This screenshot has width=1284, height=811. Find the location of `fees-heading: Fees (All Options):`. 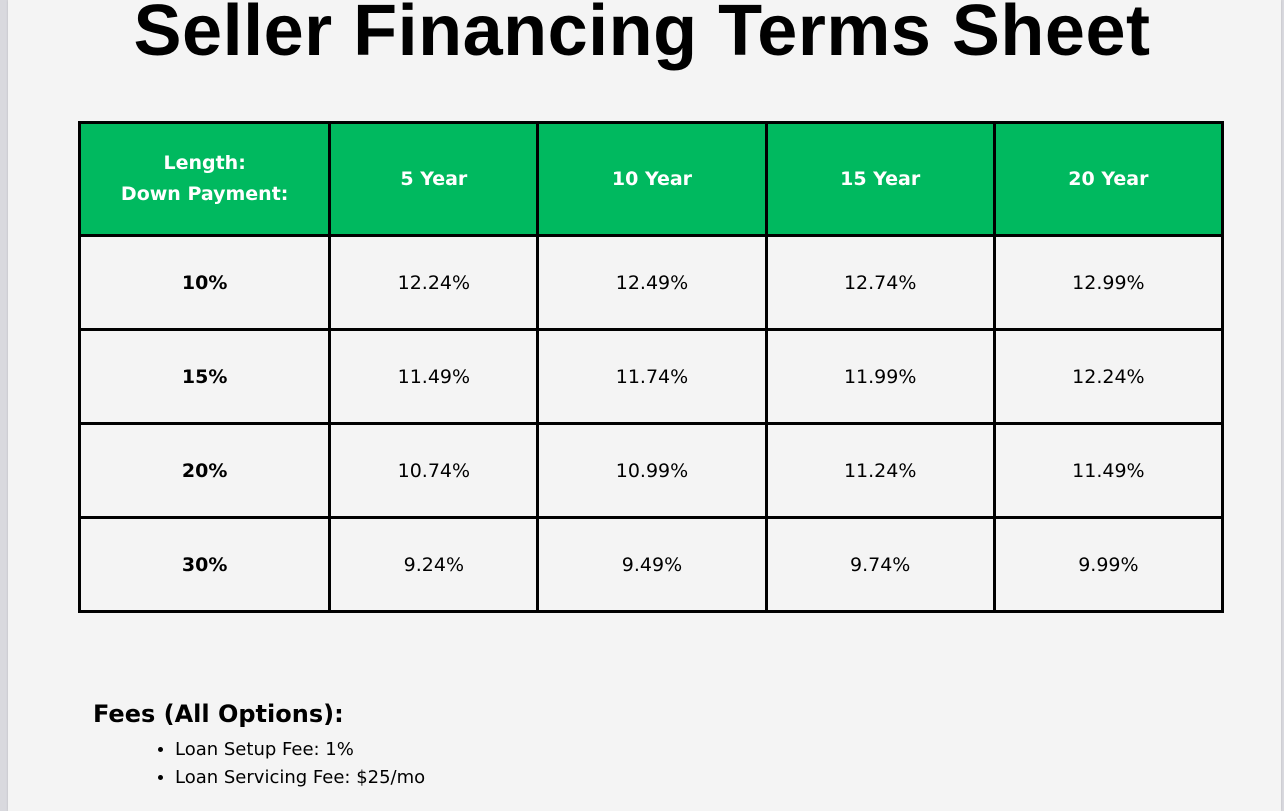

fees-heading: Fees (All Options): is located at coordinates (218, 714).